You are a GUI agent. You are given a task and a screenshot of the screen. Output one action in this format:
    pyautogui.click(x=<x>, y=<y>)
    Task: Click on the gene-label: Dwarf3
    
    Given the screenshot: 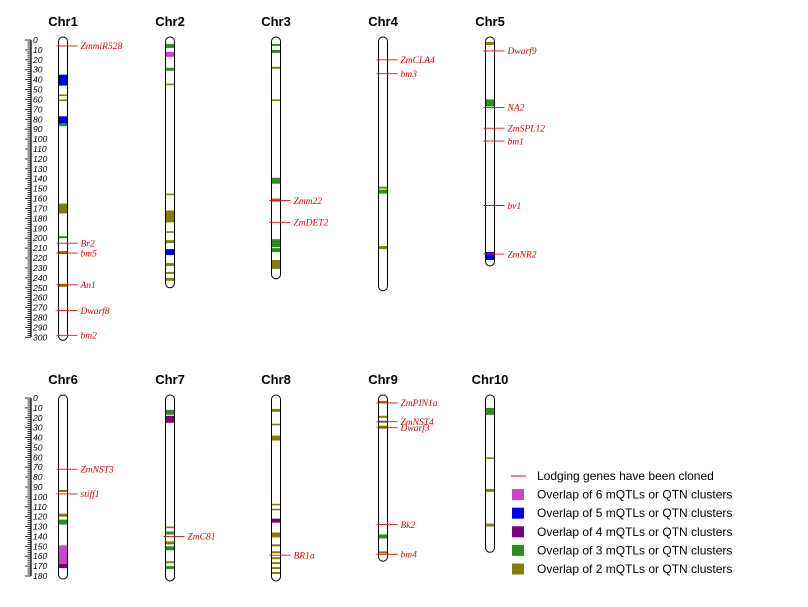 What is the action you would take?
    pyautogui.click(x=415, y=428)
    